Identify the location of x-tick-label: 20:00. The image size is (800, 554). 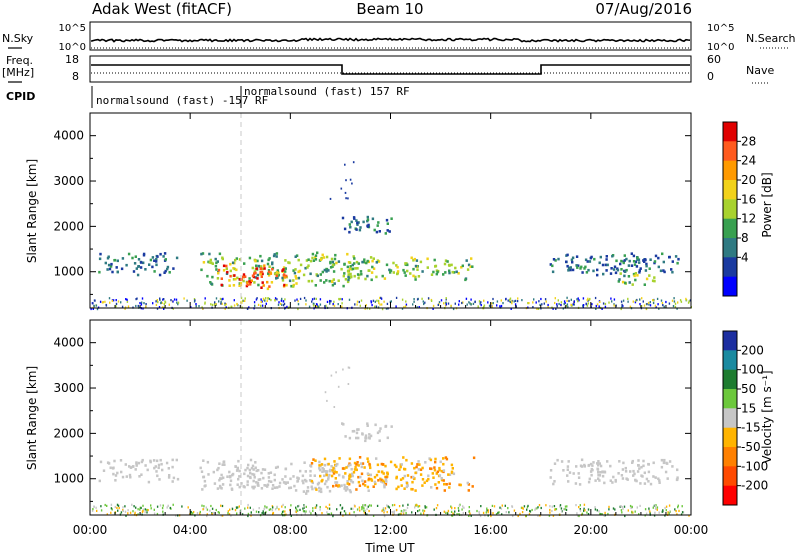
(591, 530).